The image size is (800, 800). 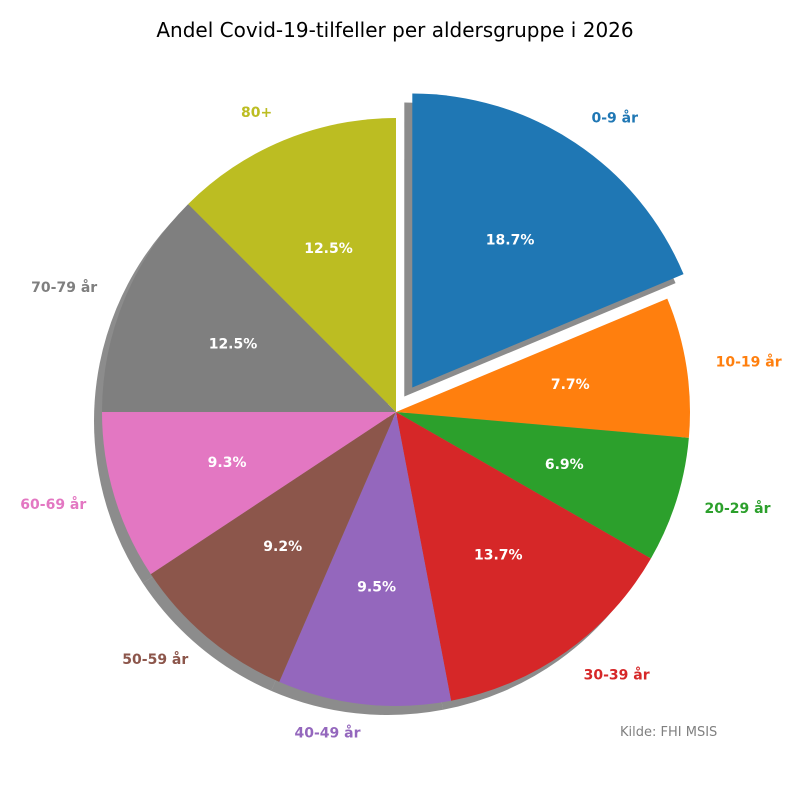 What do you see at coordinates (376, 587) in the screenshot?
I see `percent-label-40-49-r: 9.5%` at bounding box center [376, 587].